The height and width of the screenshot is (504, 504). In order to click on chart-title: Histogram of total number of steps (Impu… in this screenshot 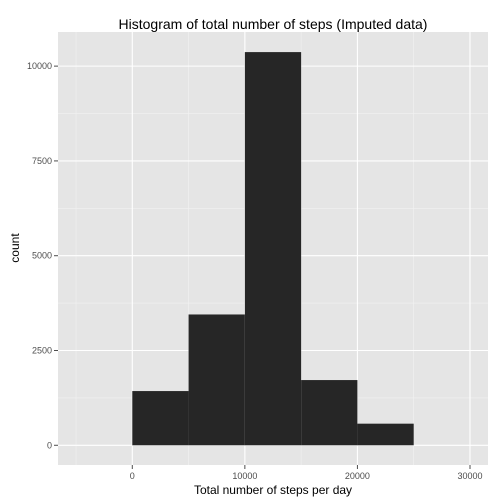, I will do `click(273, 24)`.